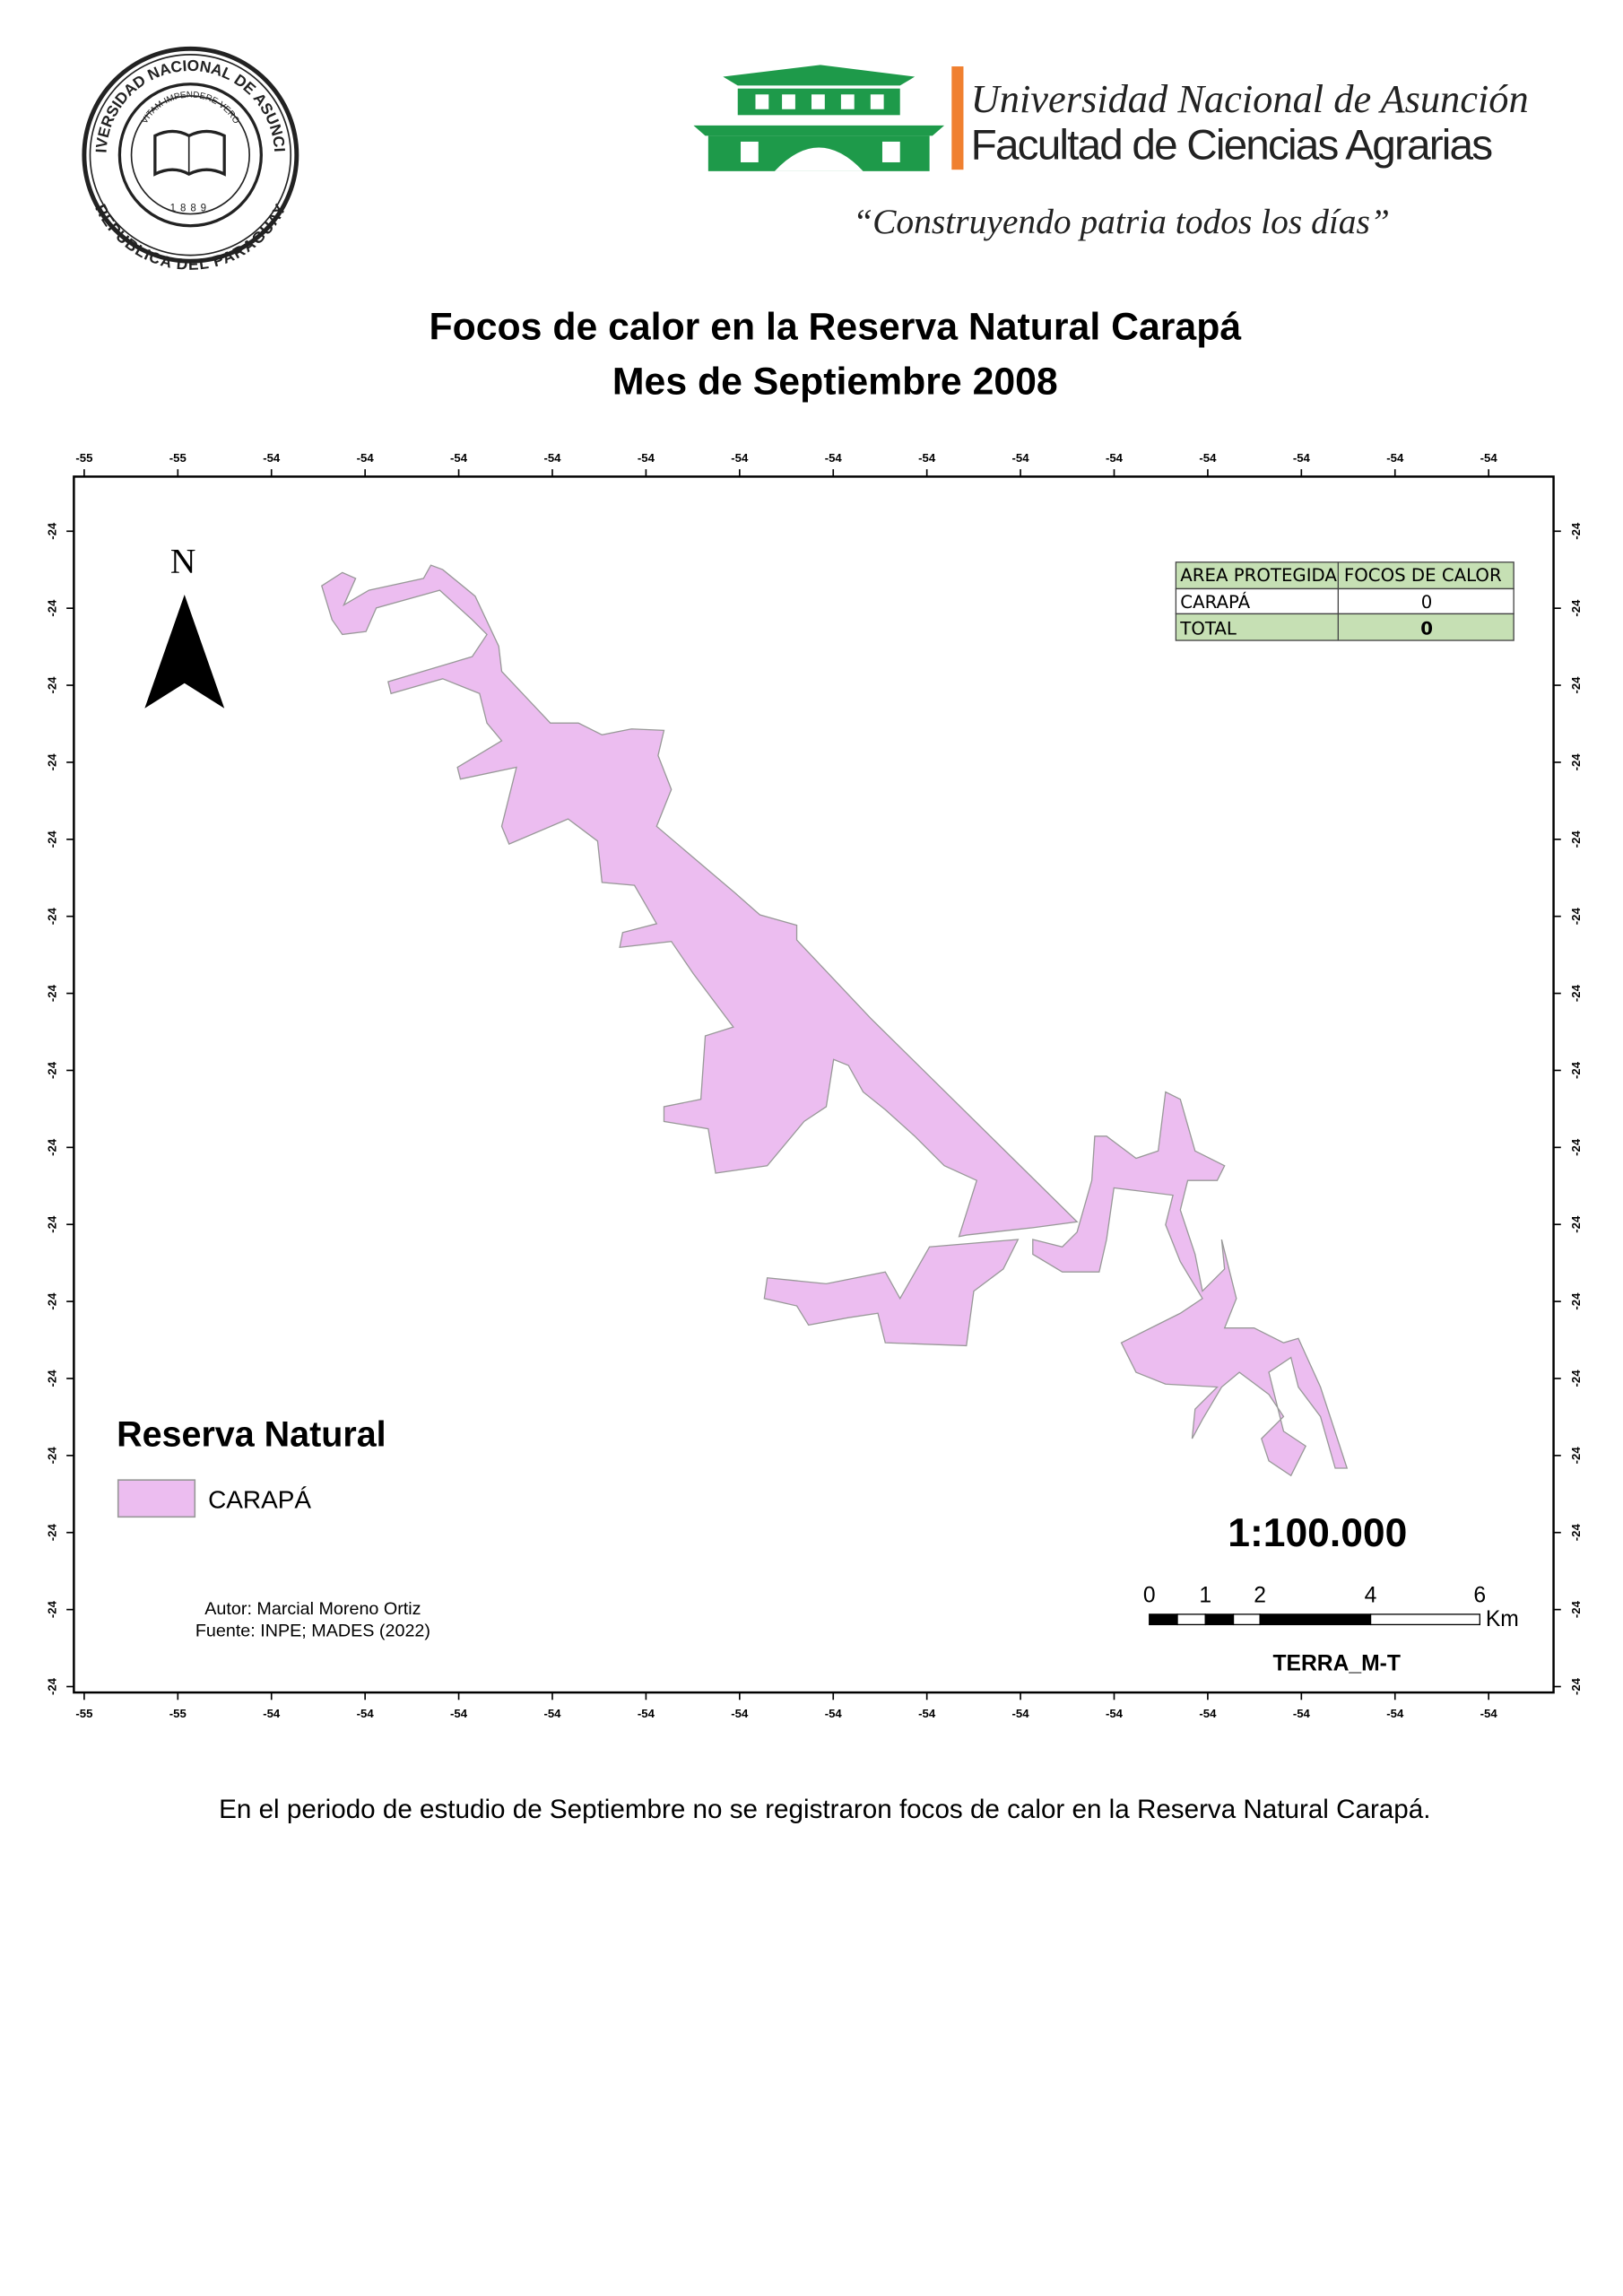  Describe the element at coordinates (156, 1498) in the screenshot. I see `legend-swatch` at that location.